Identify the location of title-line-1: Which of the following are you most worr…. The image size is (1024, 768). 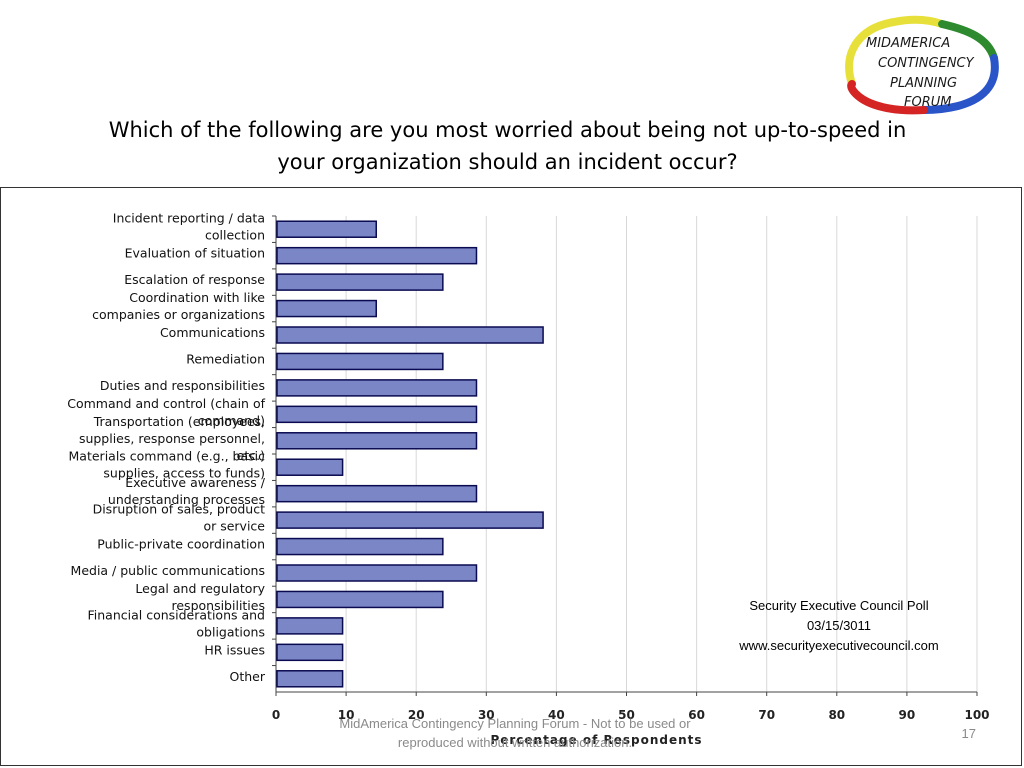
(507, 130).